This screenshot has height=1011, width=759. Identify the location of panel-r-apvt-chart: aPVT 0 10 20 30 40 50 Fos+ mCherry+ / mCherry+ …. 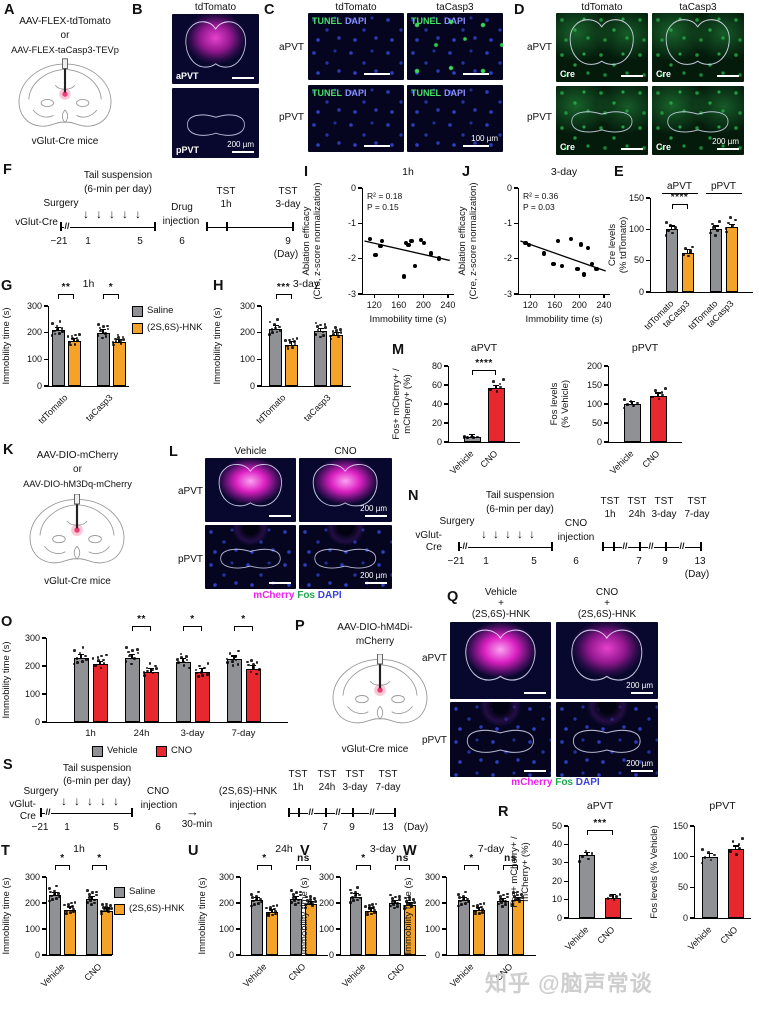
(575, 883).